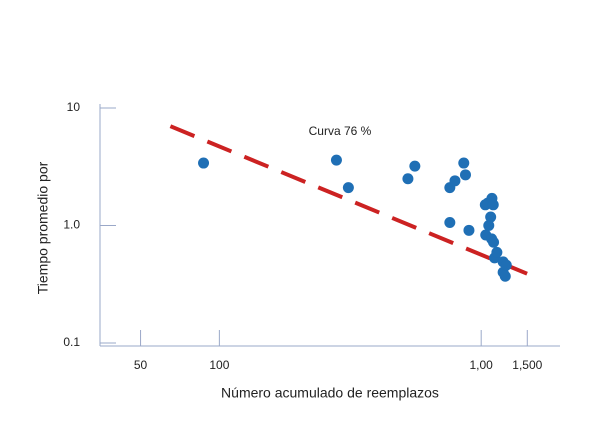  What do you see at coordinates (71, 225) in the screenshot?
I see `y-tick-label: 1.0` at bounding box center [71, 225].